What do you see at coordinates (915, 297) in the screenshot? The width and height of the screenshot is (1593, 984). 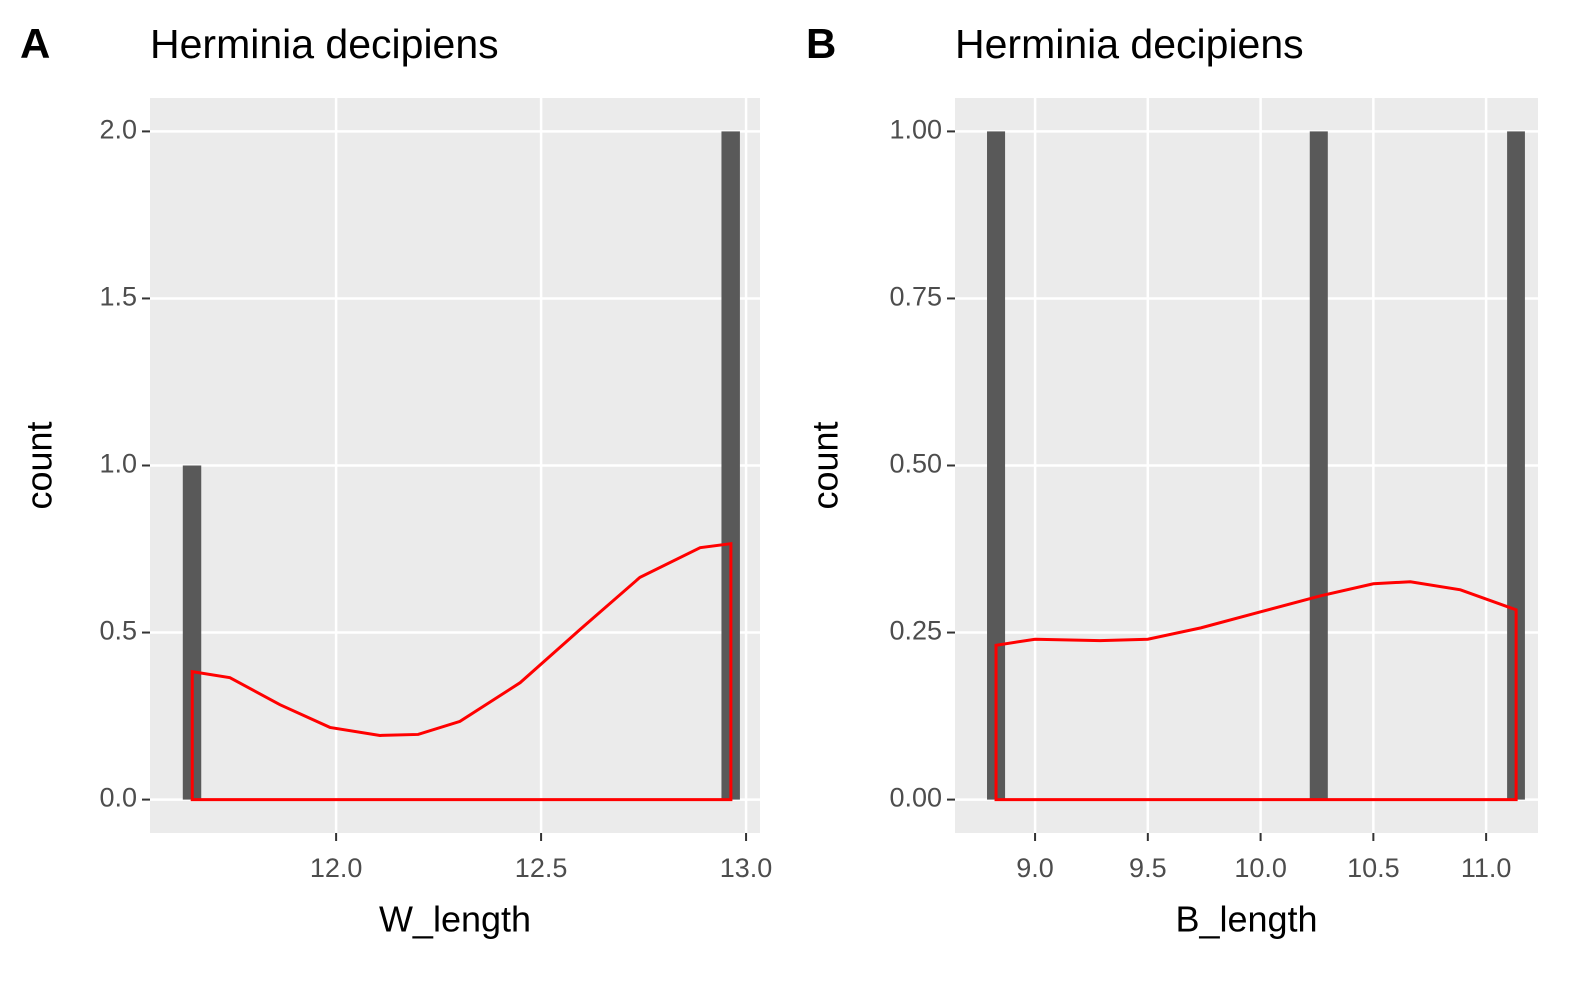 I see `y-tick-label: 0.75` at bounding box center [915, 297].